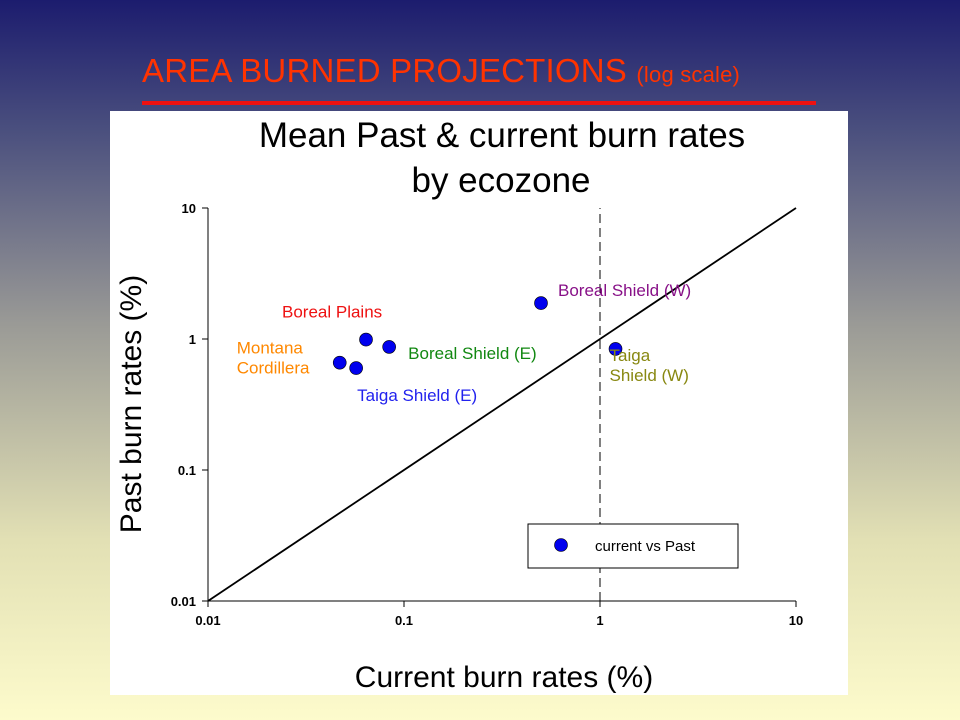  I want to click on title-underline, so click(479, 103).